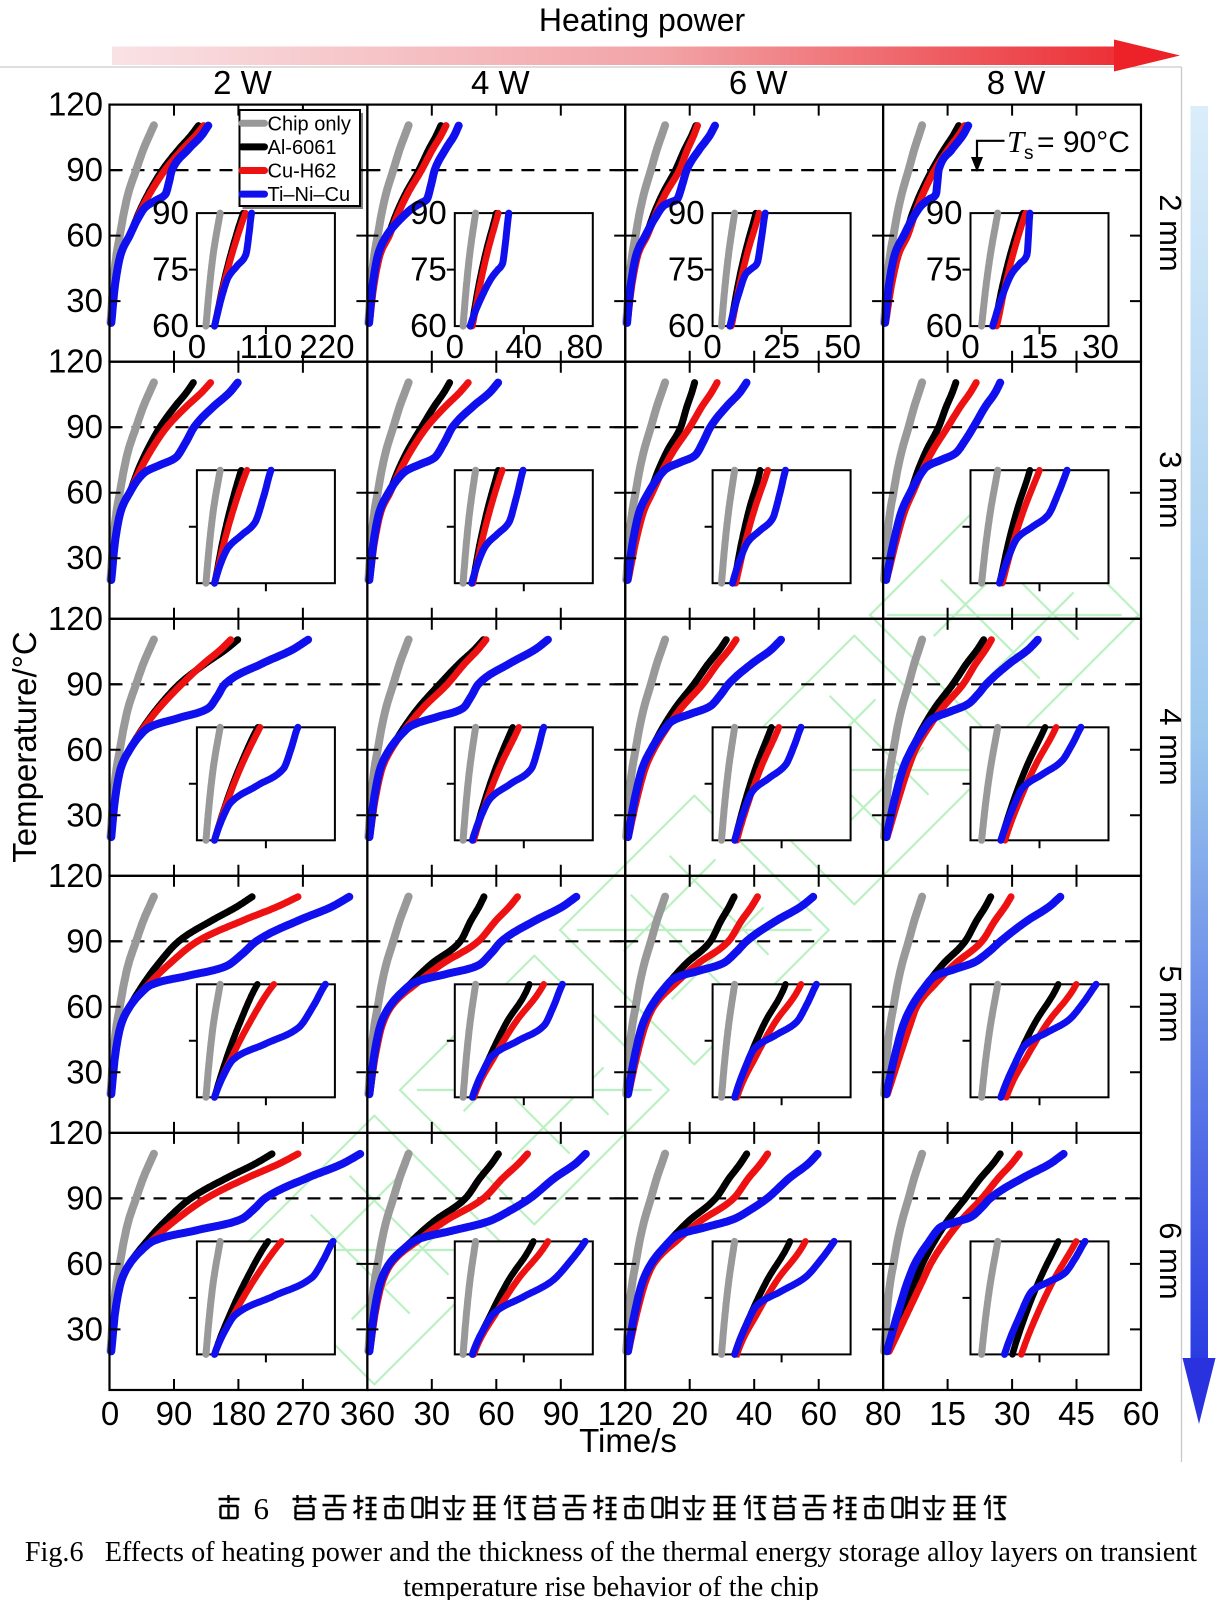 This screenshot has width=1223, height=1605. I want to click on svg-text: 6 W, so click(759, 82).